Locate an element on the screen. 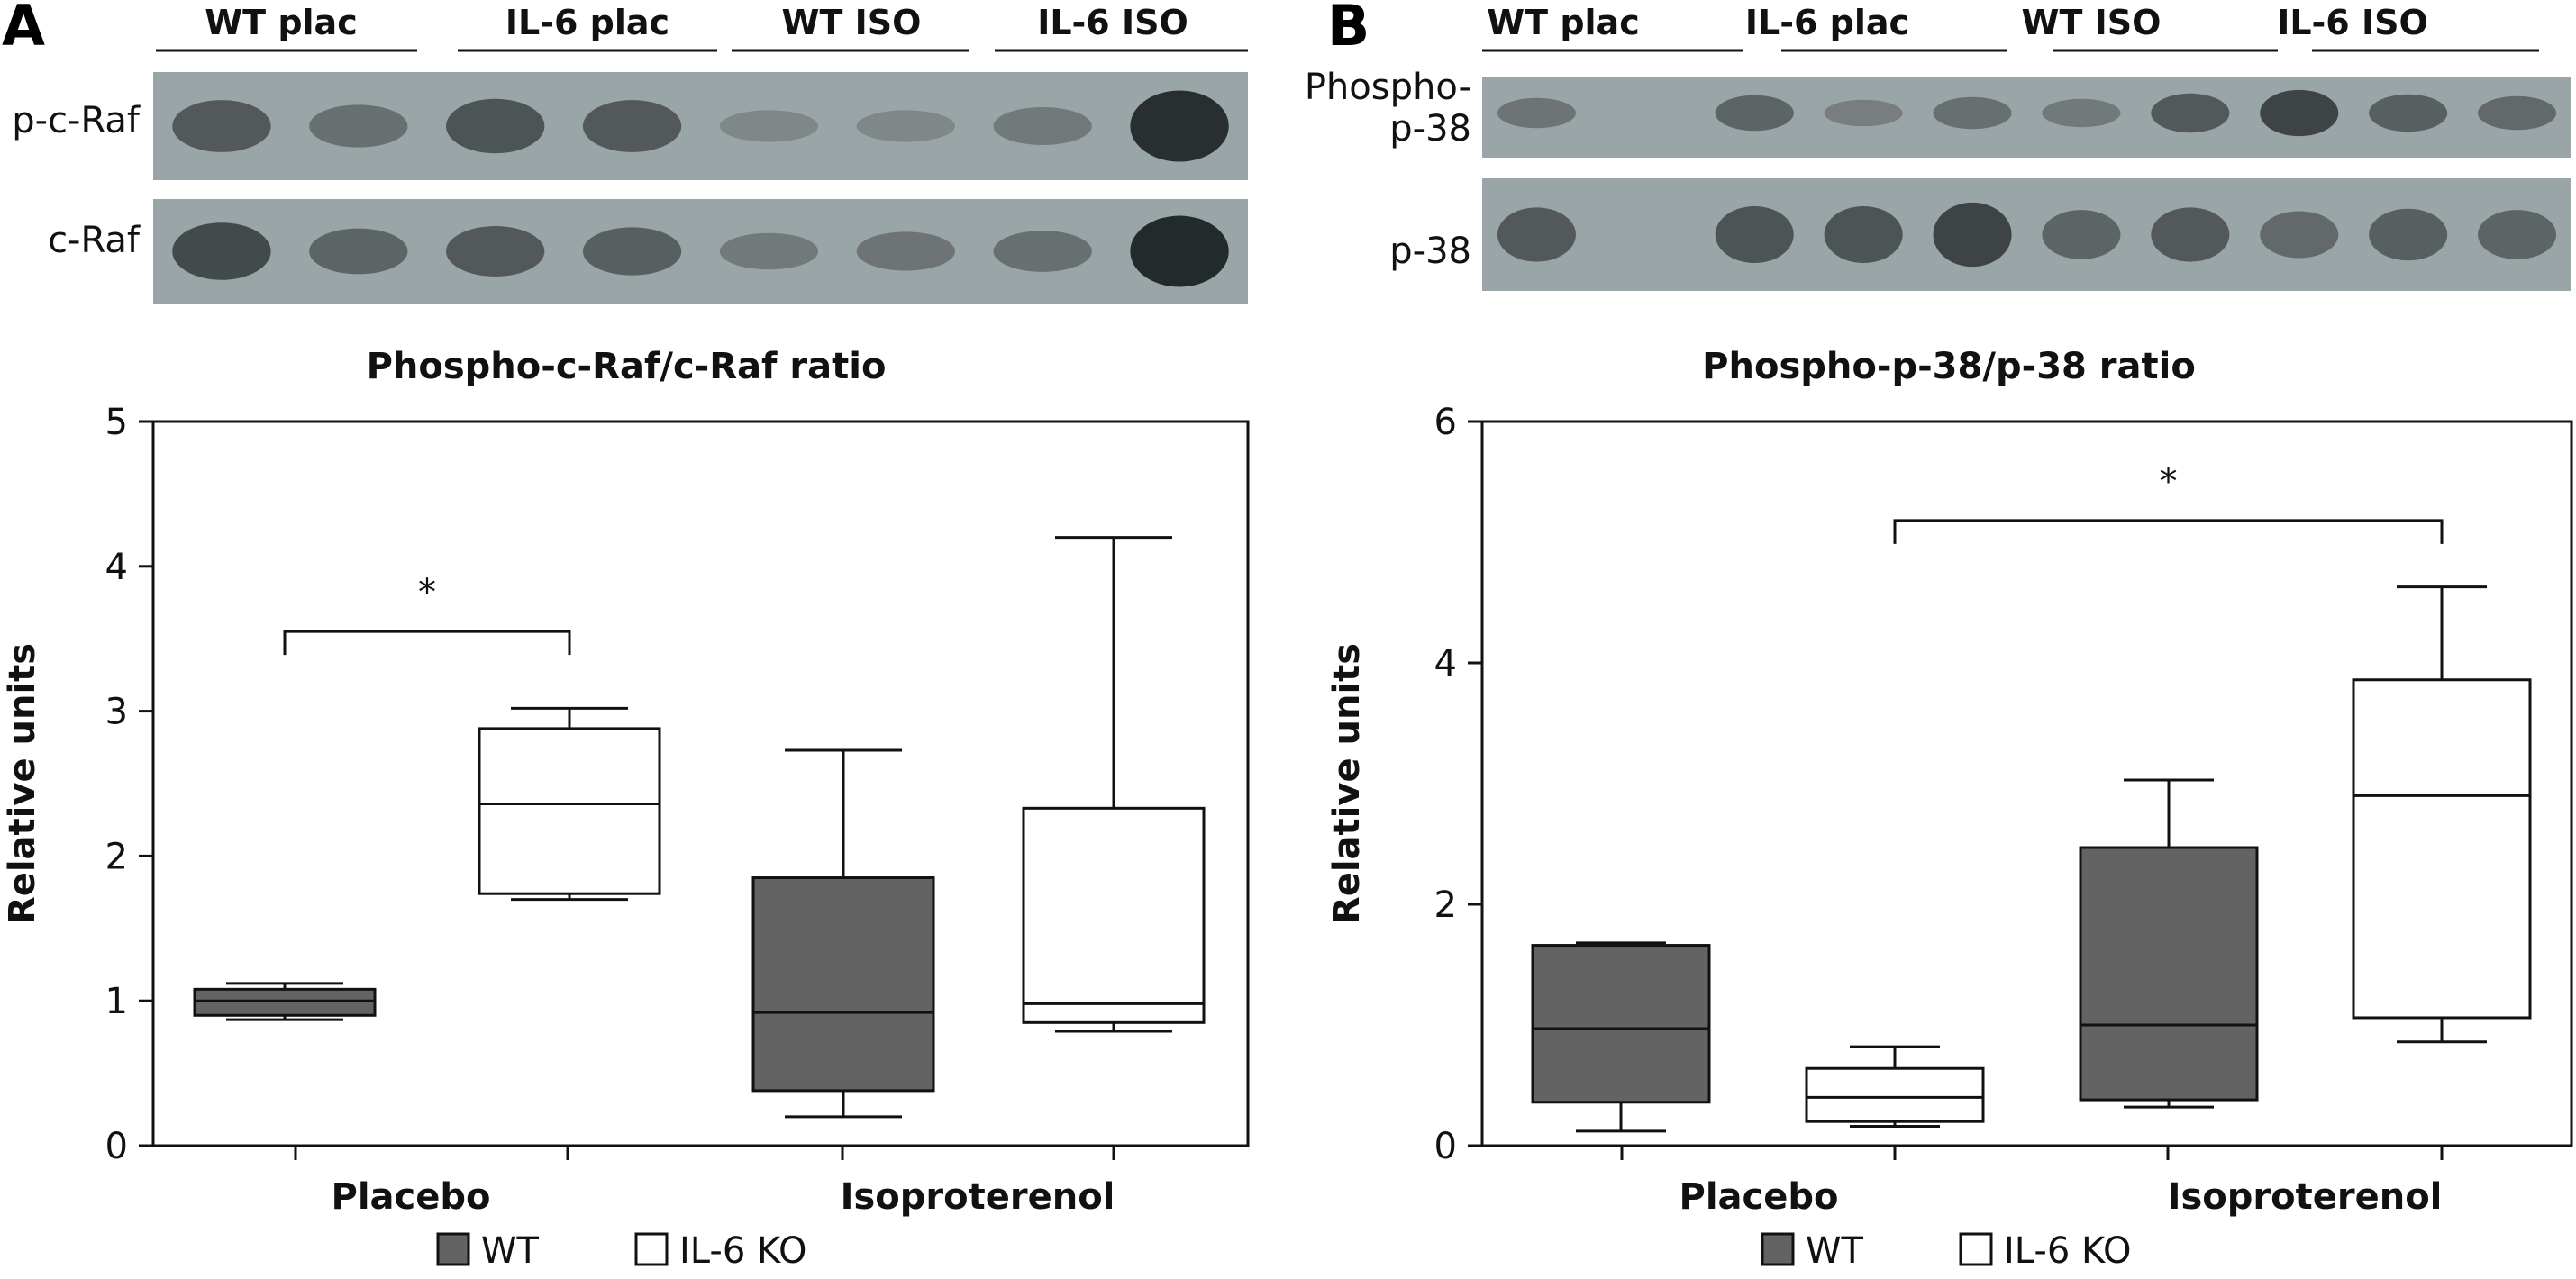 Image resolution: width=2576 pixels, height=1279 pixels. chart-title: Phospho-c-Raf/c-Raf ratio is located at coordinates (627, 366).